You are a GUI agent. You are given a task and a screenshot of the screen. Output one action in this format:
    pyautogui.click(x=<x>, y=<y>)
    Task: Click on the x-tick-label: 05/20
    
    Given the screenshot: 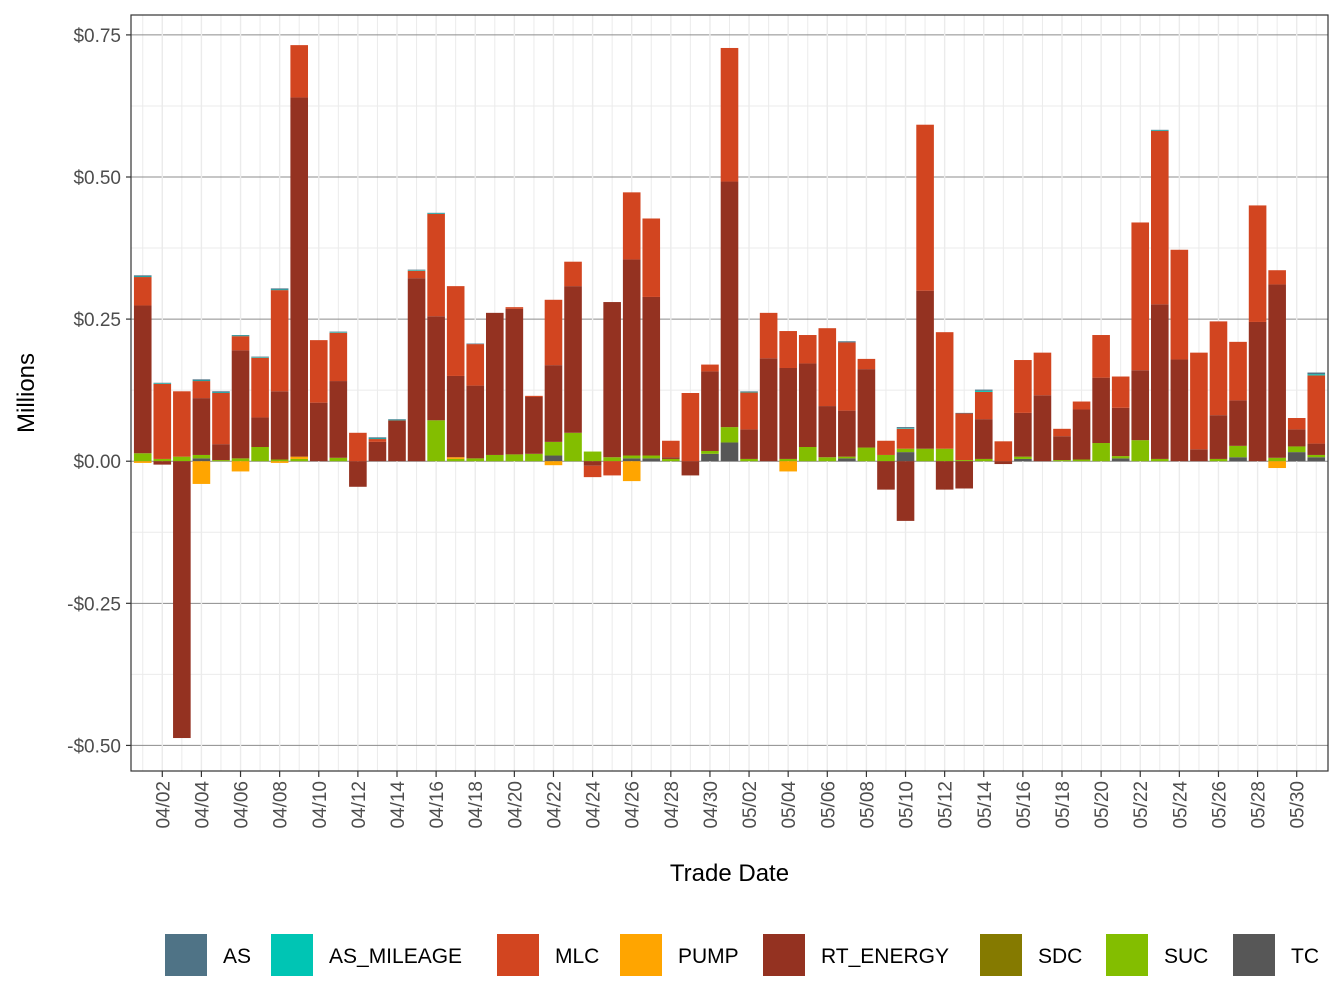 What is the action you would take?
    pyautogui.click(x=1102, y=805)
    